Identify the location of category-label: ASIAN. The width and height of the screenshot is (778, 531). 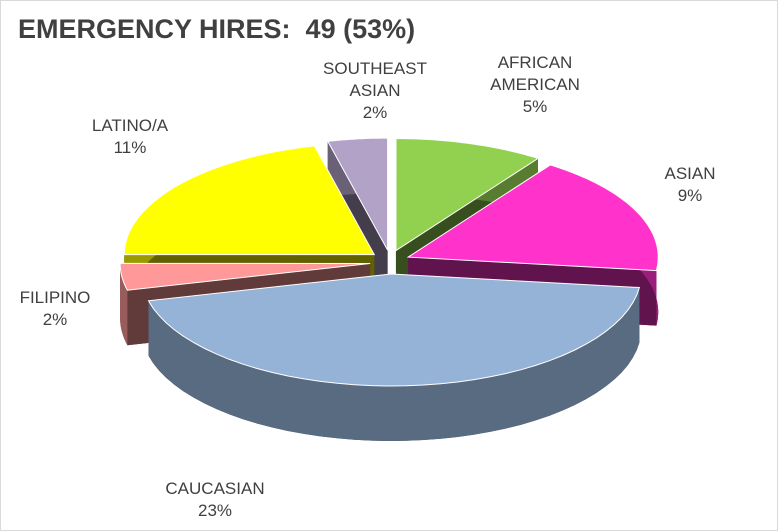
(690, 173).